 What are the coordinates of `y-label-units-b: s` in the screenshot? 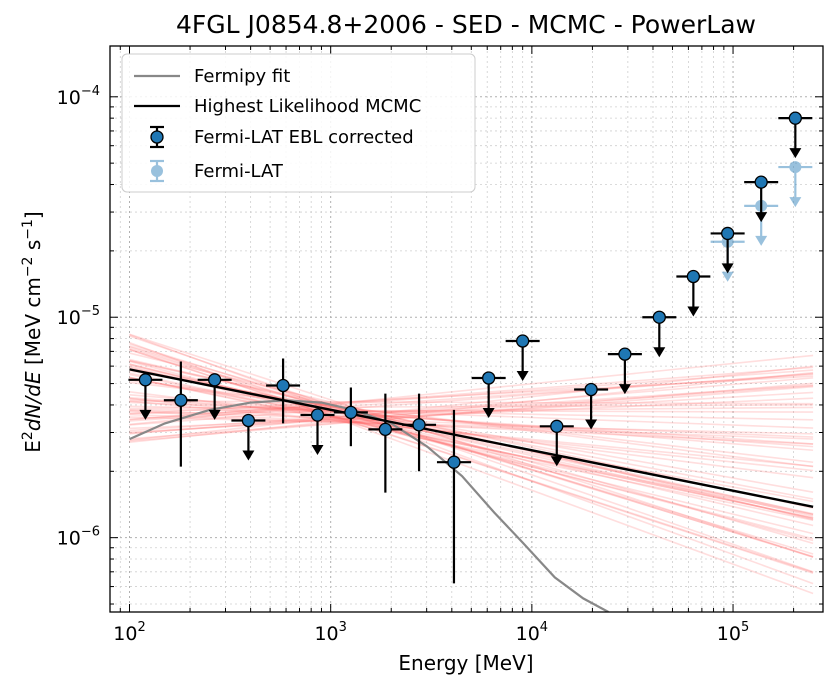 It's located at (33, 248).